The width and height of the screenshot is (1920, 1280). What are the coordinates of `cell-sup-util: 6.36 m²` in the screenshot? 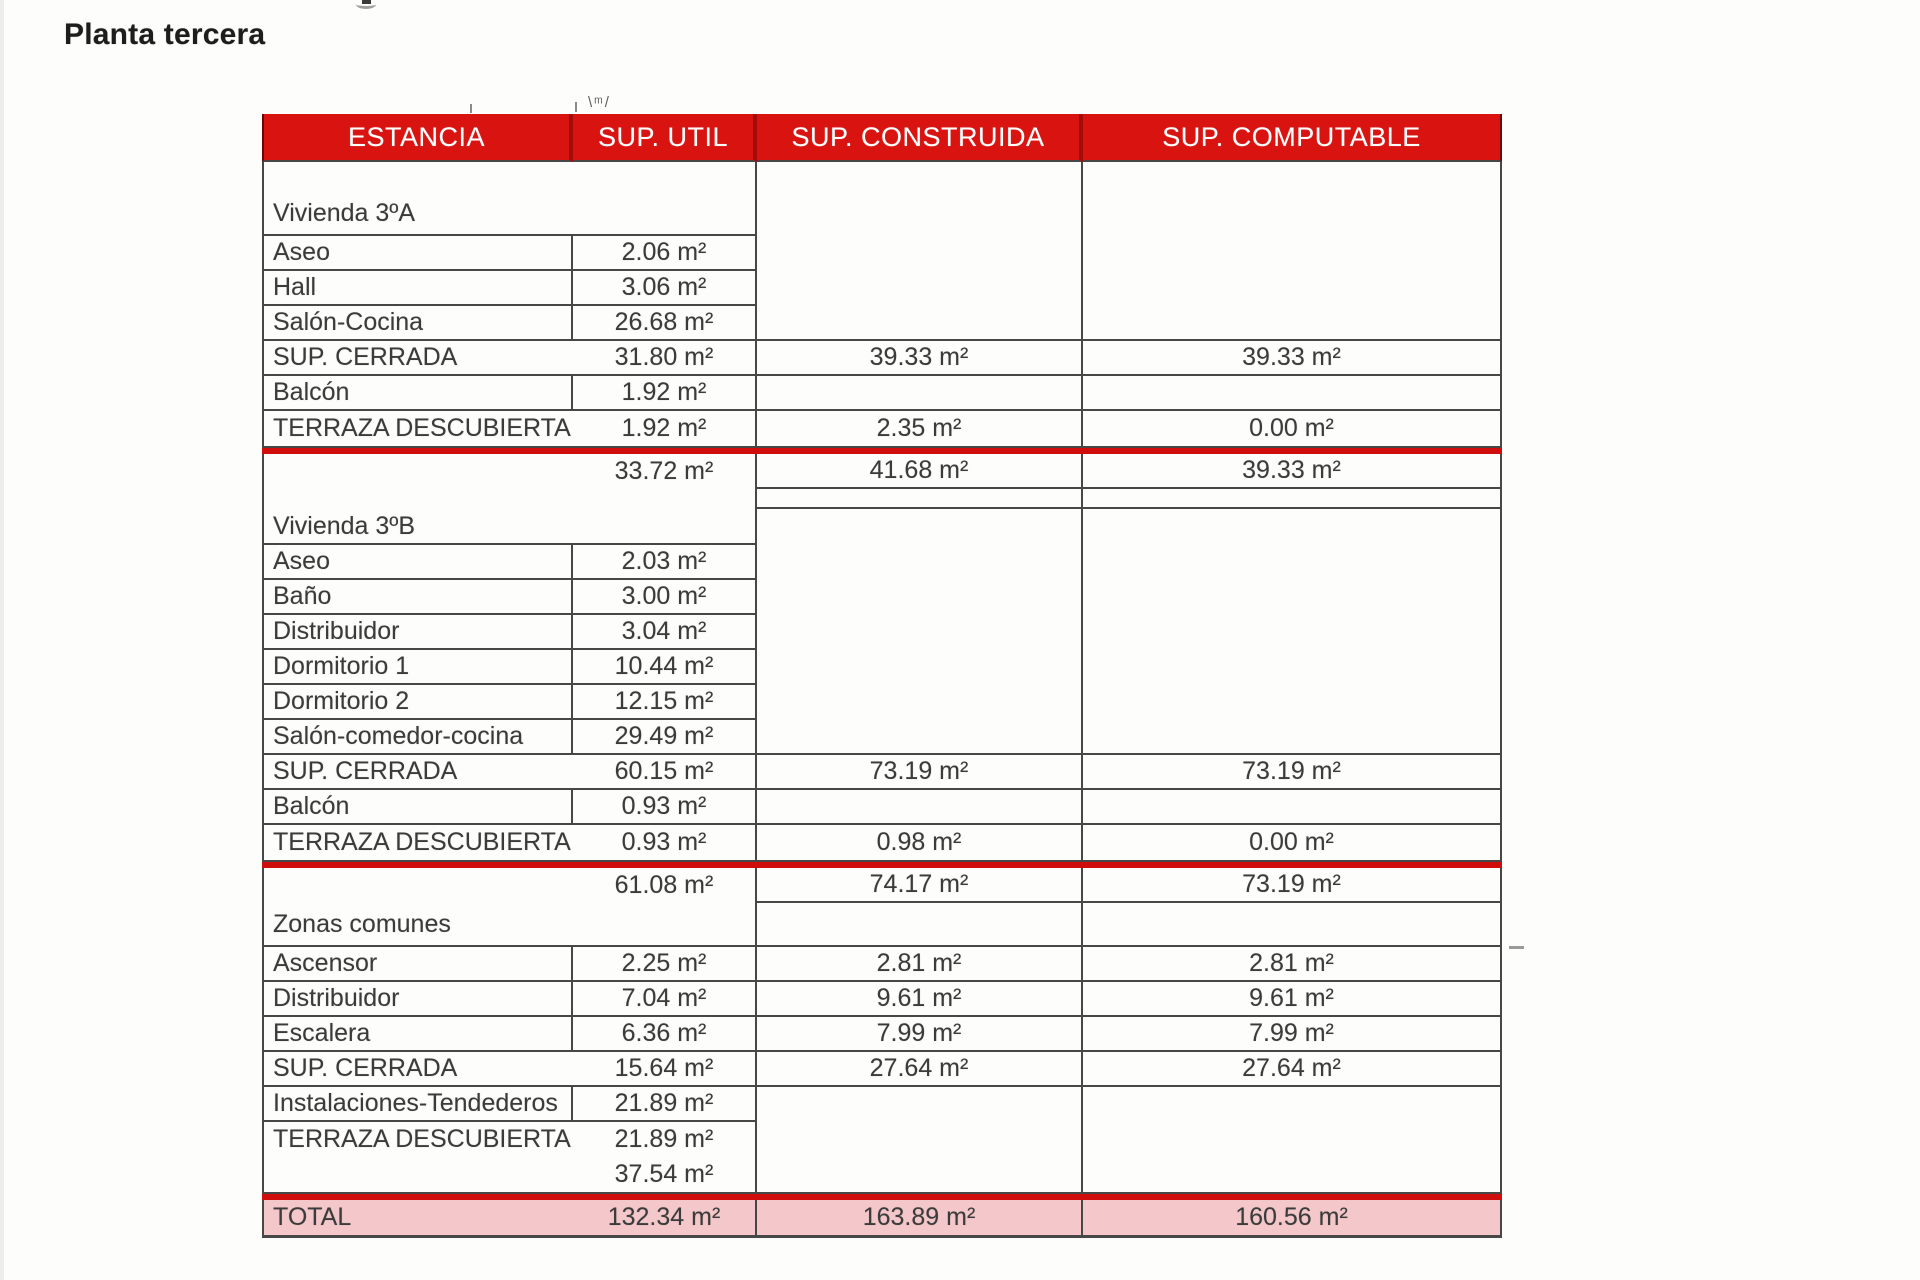 It's located at (665, 1034).